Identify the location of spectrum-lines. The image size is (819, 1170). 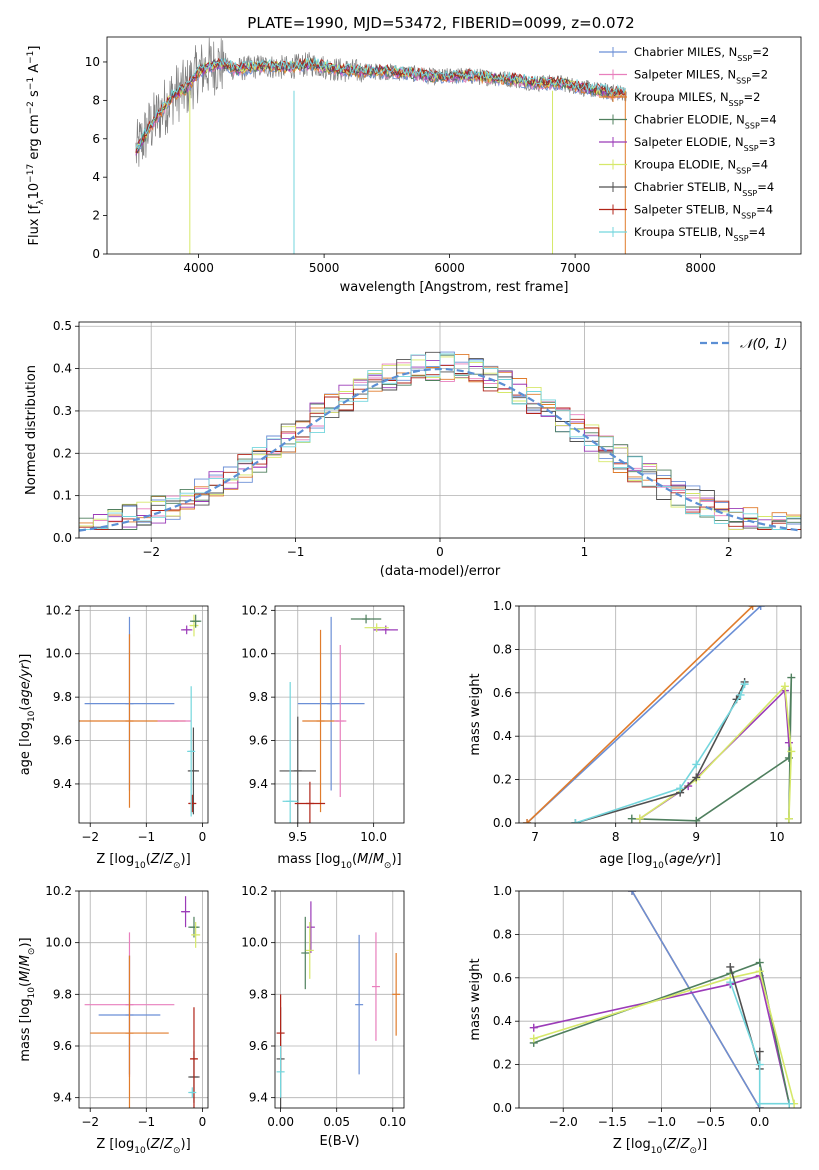
(381, 145).